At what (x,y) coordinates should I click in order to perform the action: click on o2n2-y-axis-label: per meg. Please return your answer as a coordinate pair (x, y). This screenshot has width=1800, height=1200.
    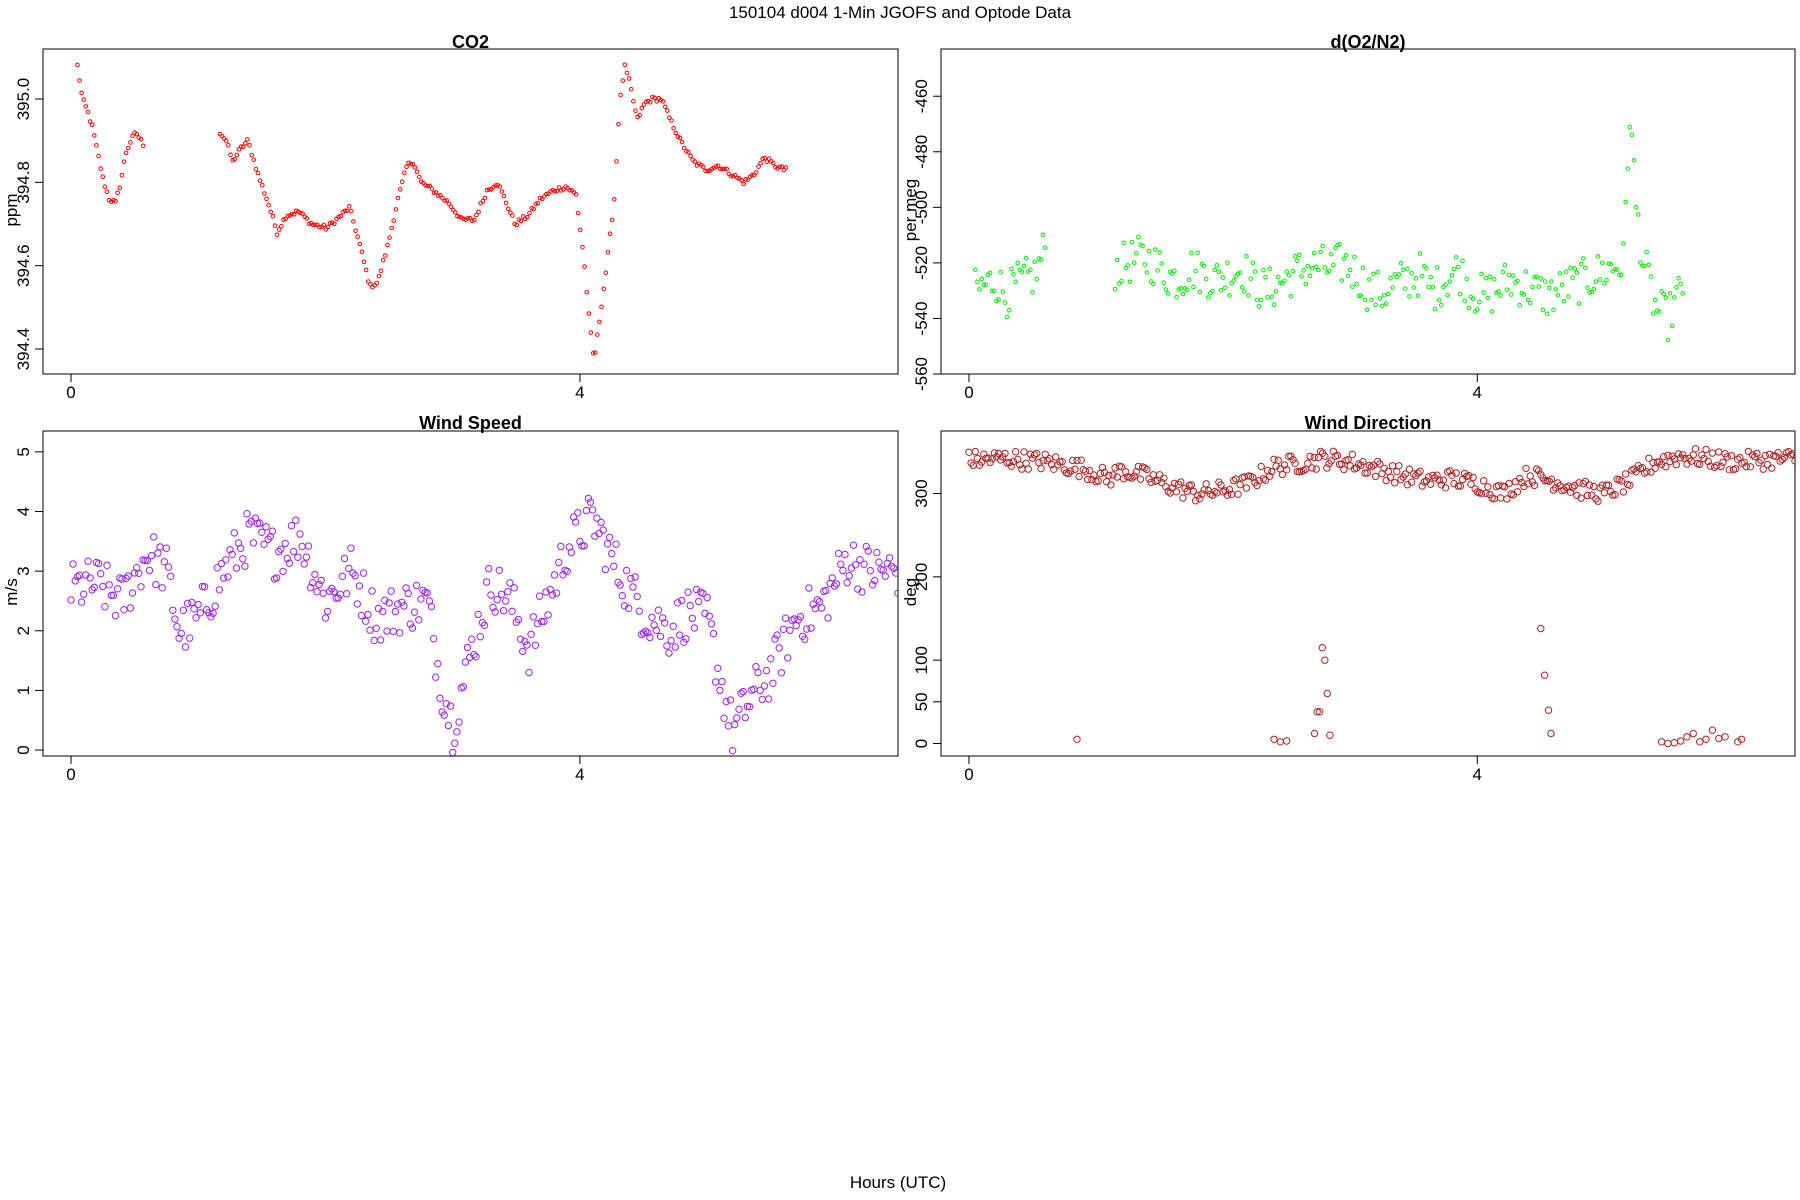
    Looking at the image, I should click on (910, 210).